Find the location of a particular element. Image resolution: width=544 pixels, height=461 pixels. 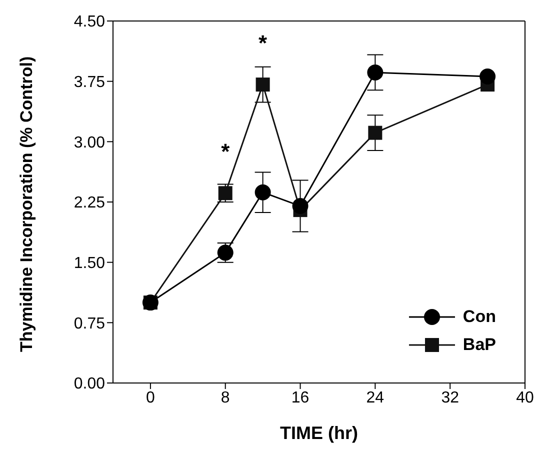

y-tick-label: 2.25 is located at coordinates (90, 203).